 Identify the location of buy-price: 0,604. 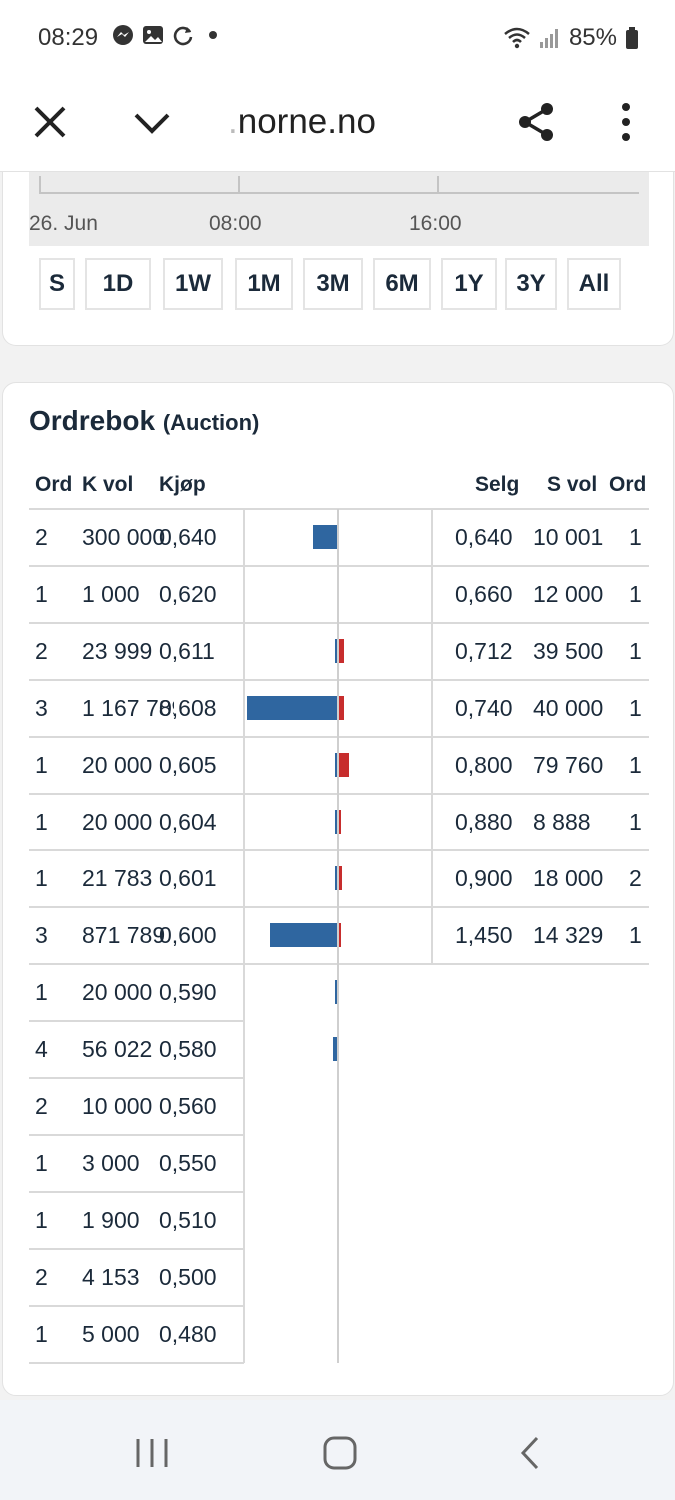
(188, 821).